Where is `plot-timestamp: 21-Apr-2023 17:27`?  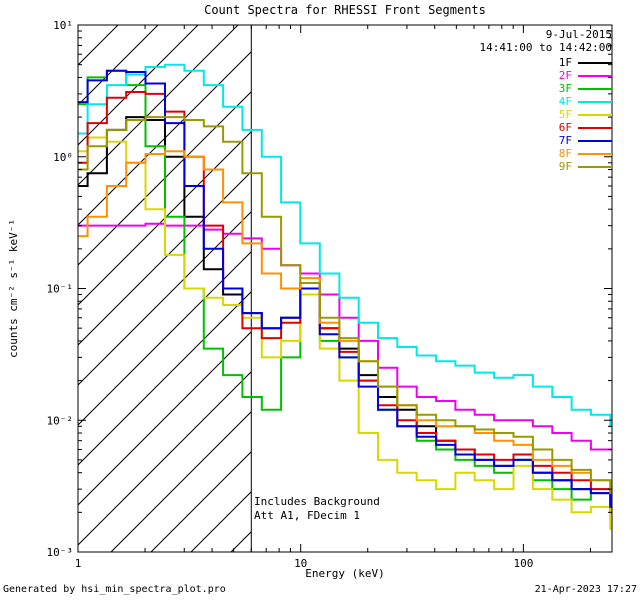
plot-timestamp: 21-Apr-2023 17:27 is located at coordinates (585, 589).